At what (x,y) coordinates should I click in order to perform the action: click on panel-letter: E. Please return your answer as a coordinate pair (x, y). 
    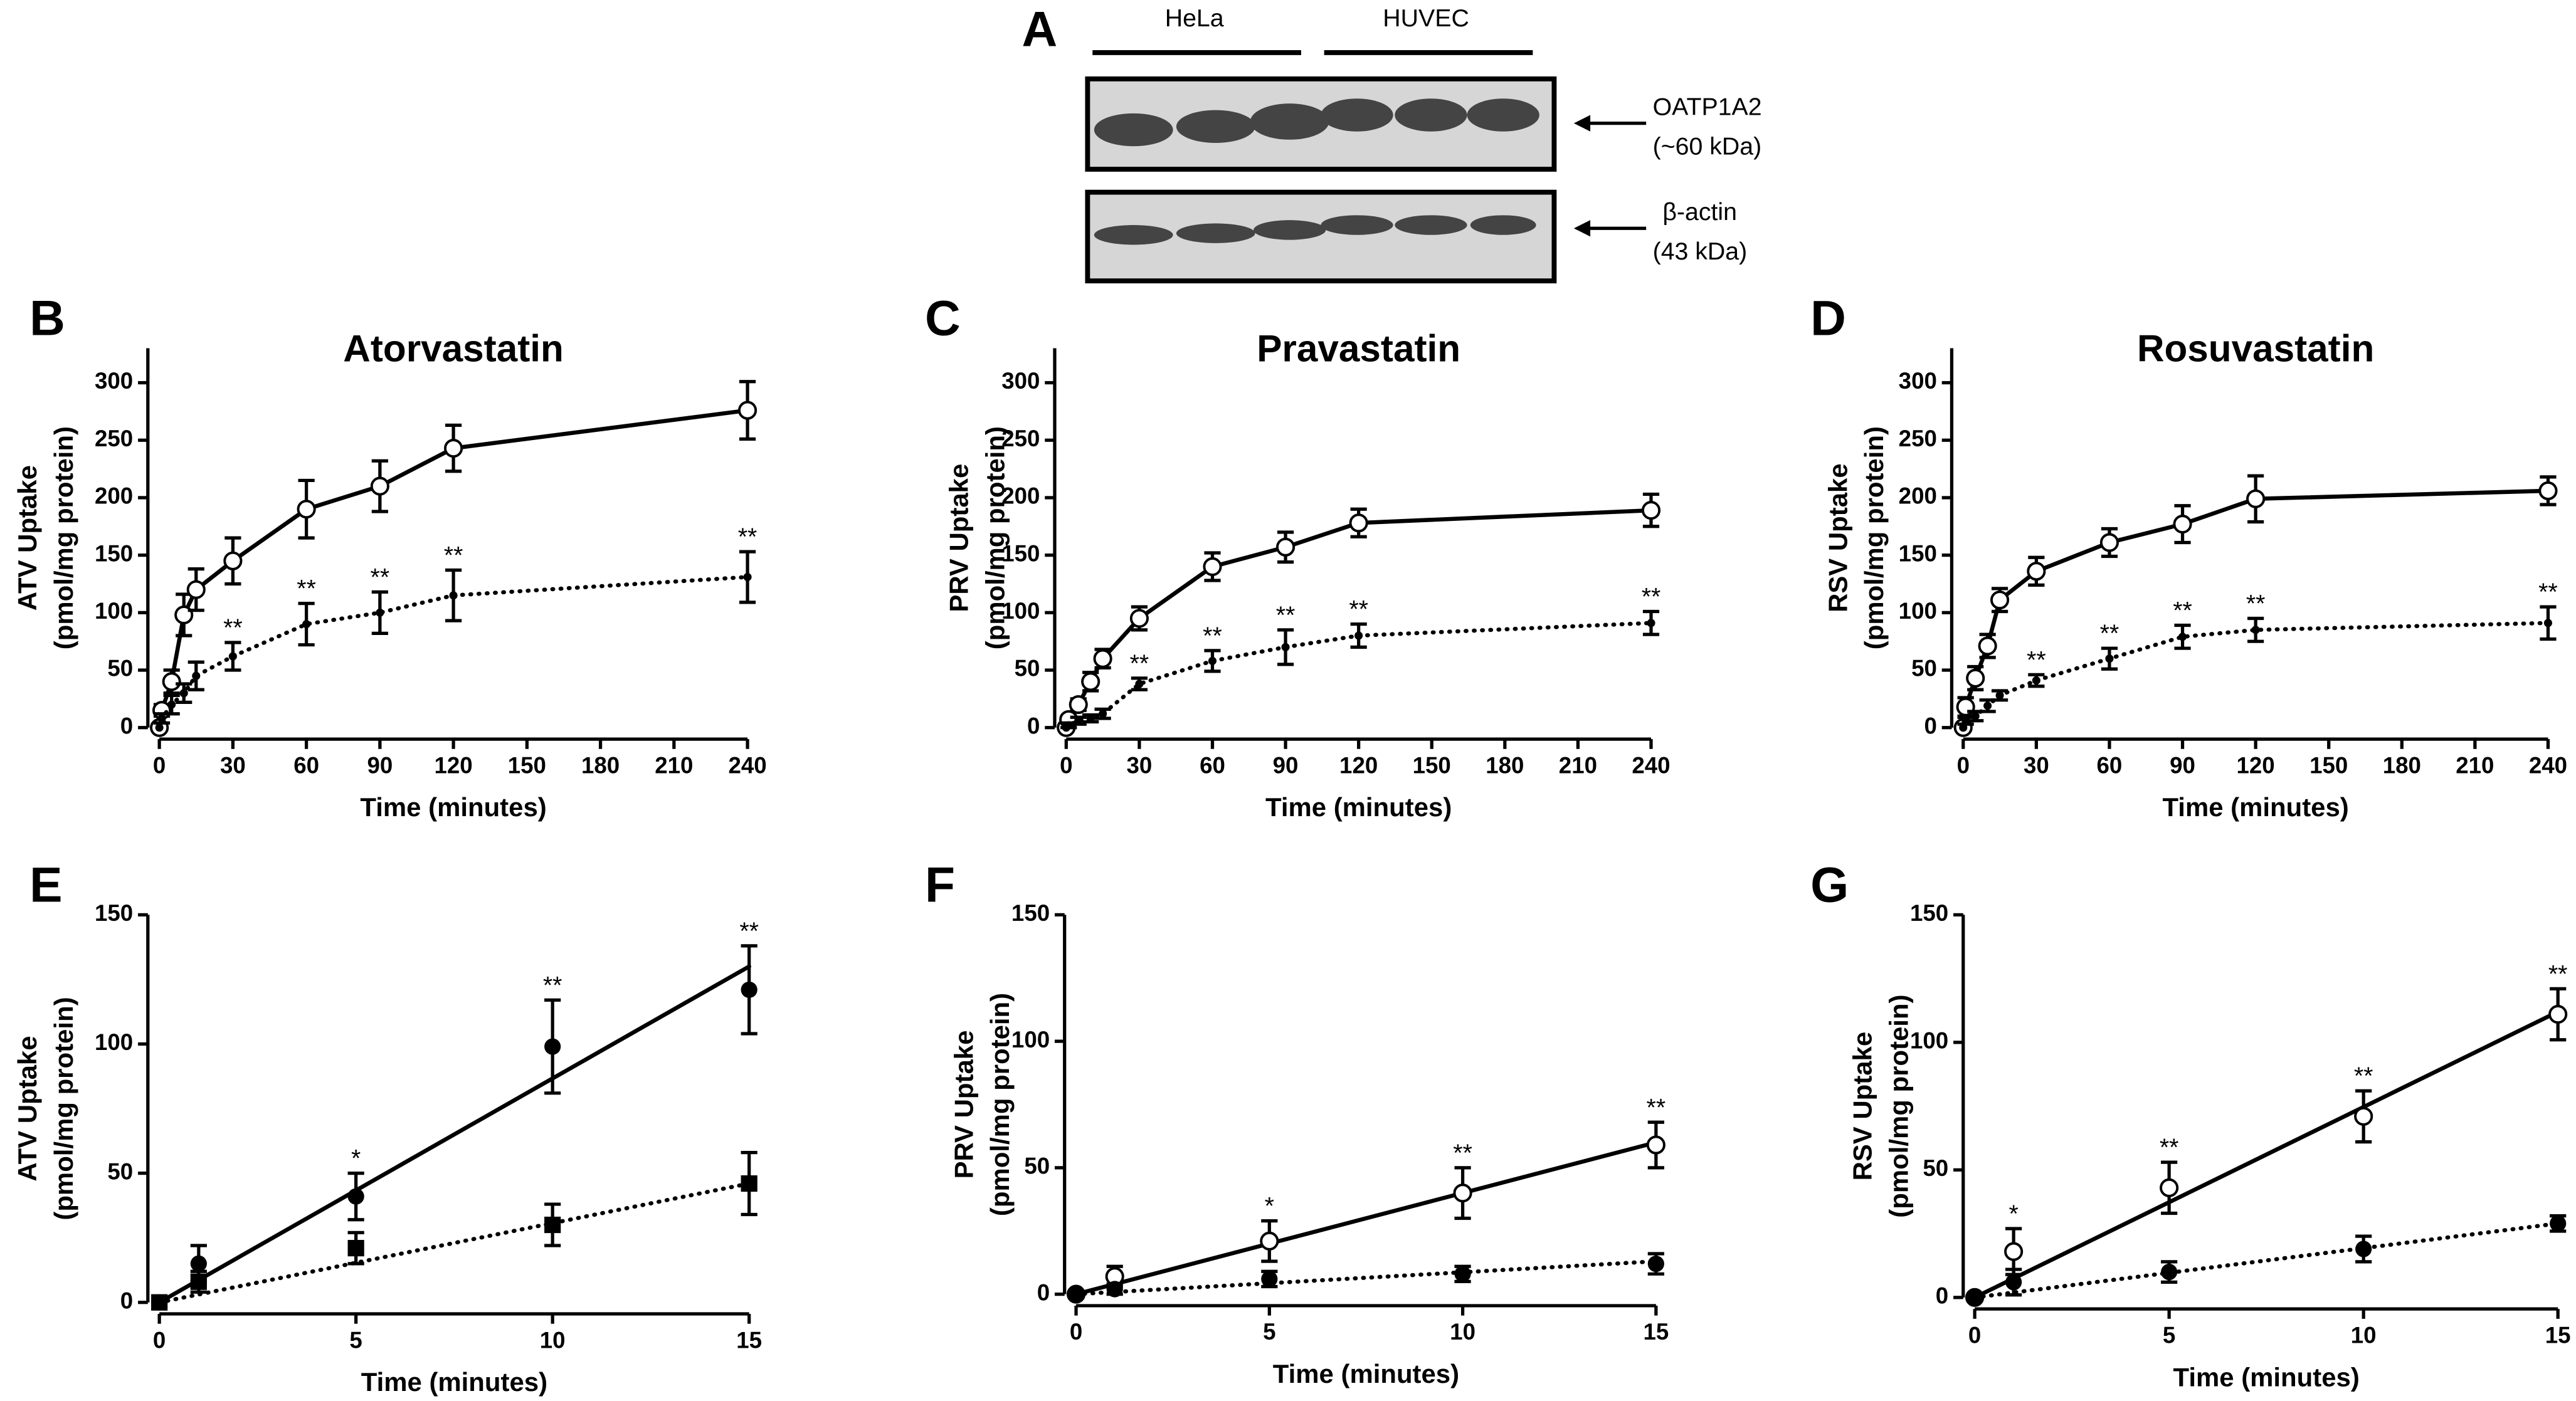
    Looking at the image, I should click on (45, 885).